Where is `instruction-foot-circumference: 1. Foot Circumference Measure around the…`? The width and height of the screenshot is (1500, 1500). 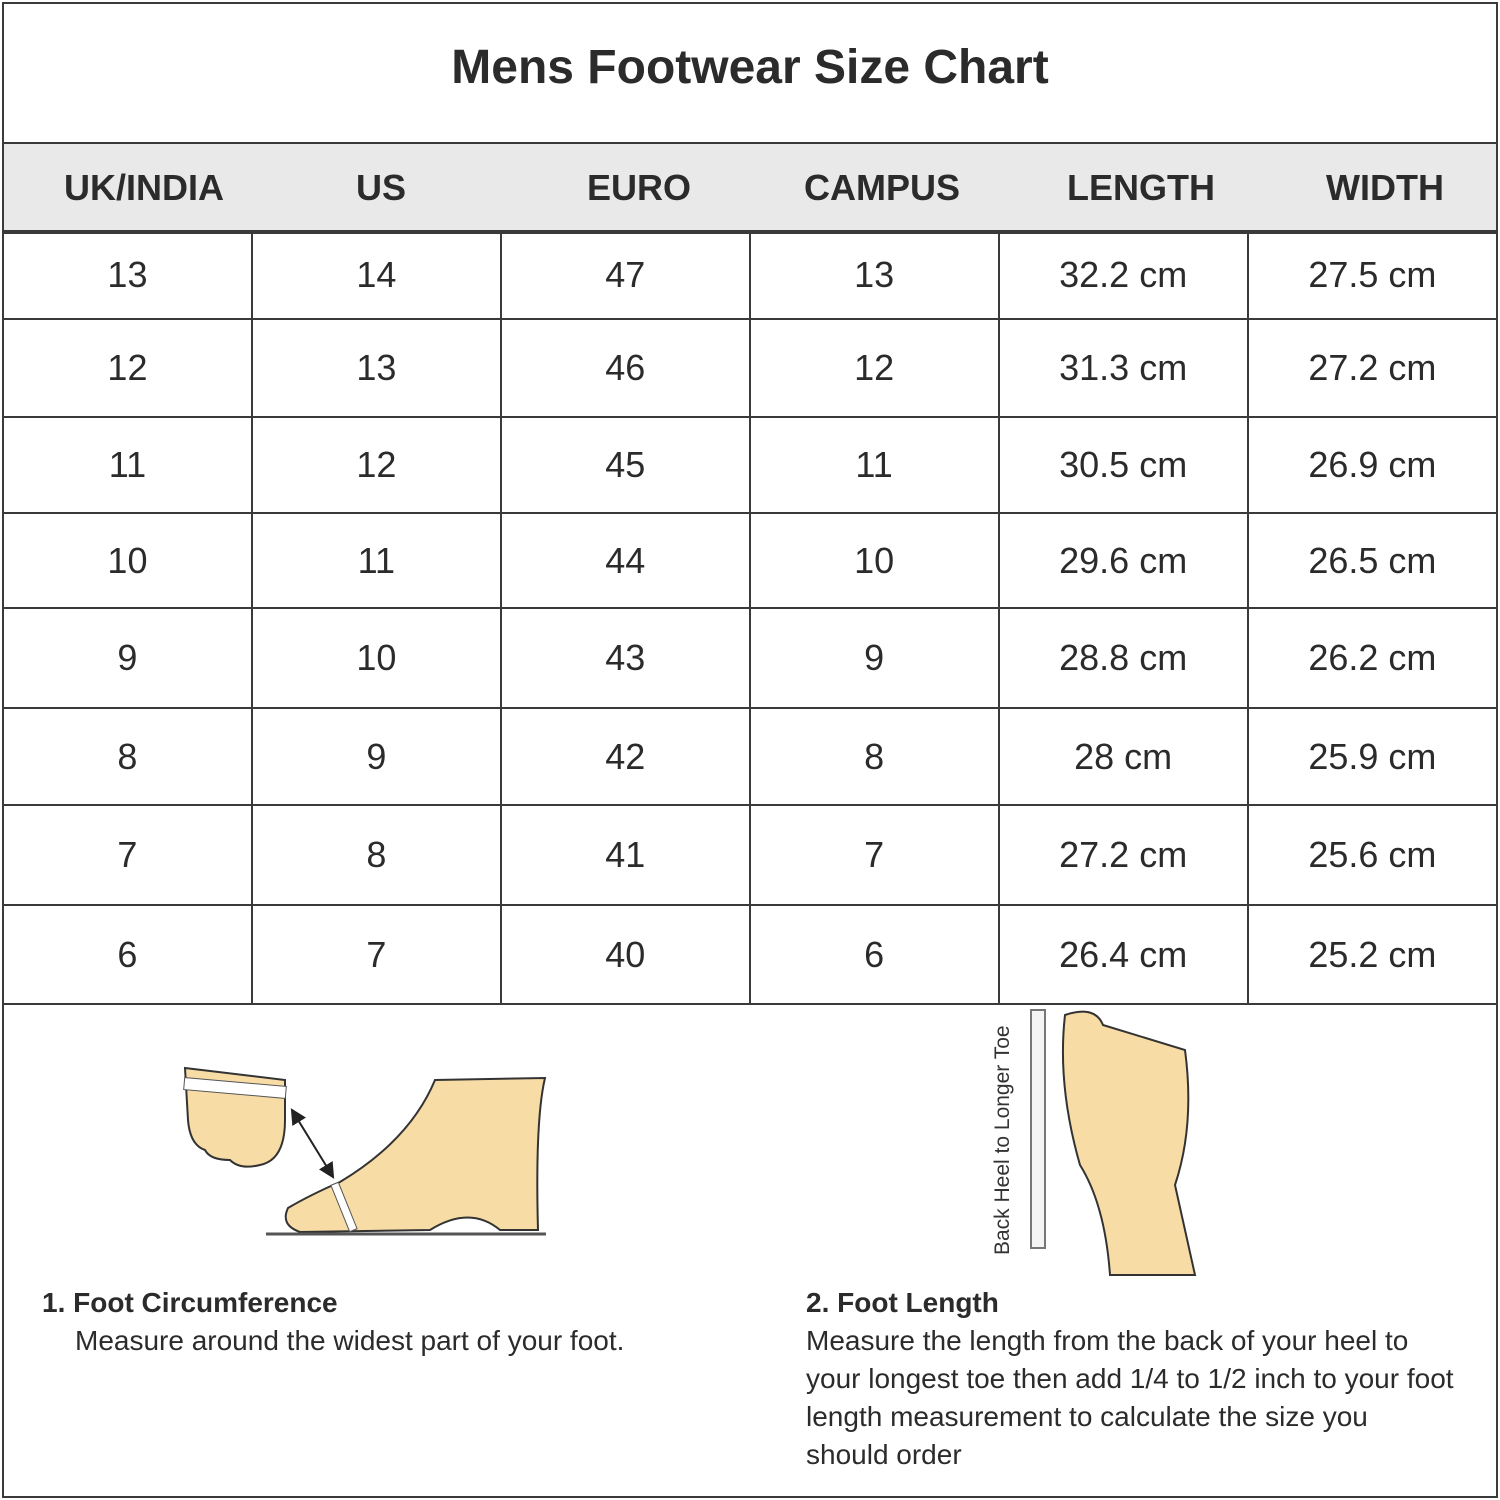
instruction-foot-circumference: 1. Foot Circumference Measure around the… is located at coordinates (382, 1322).